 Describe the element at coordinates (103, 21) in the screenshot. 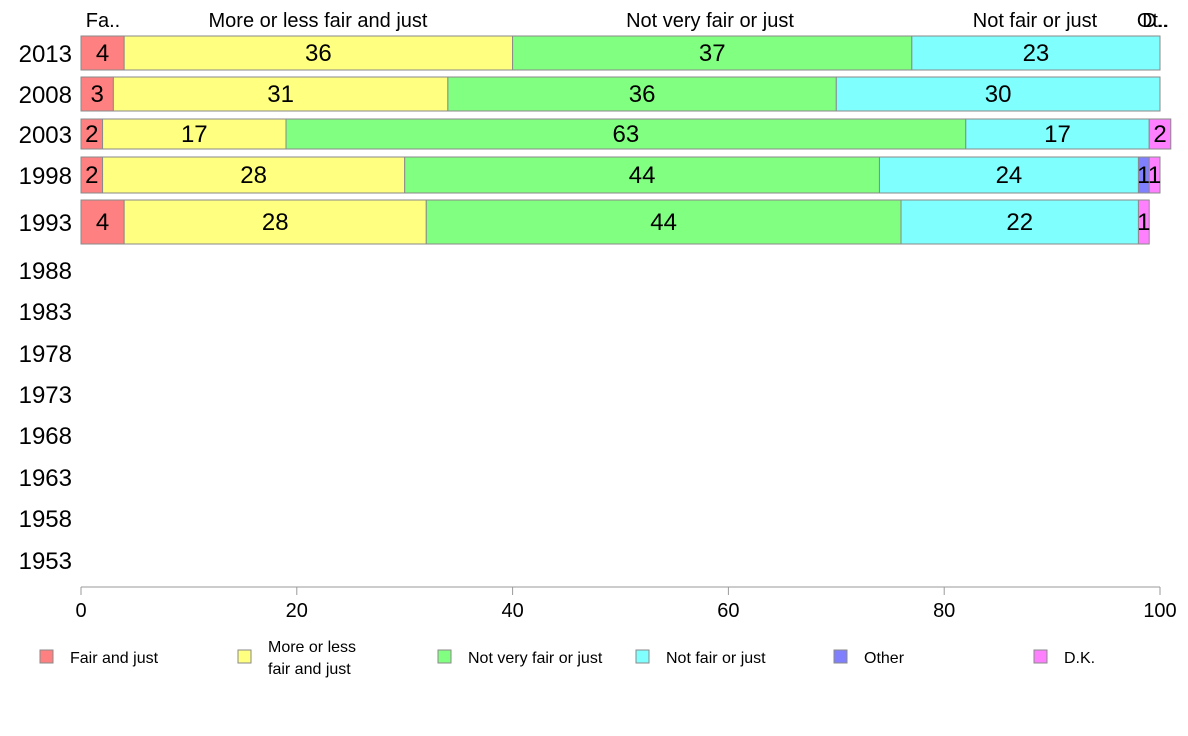

I see `segment-header-label: Fa..` at that location.